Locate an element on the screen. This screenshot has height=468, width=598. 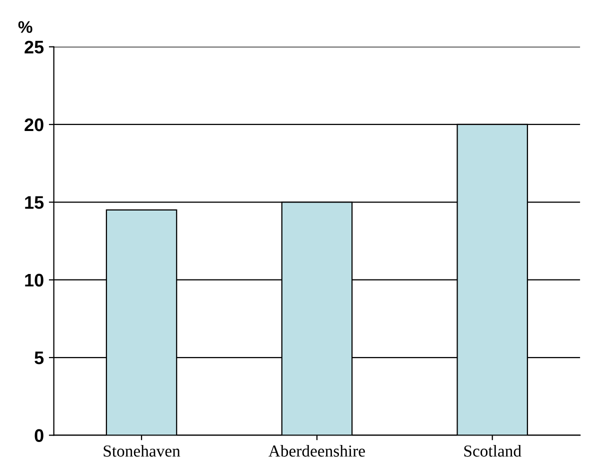
x-tick-label: Aberdeenshire is located at coordinates (316, 450).